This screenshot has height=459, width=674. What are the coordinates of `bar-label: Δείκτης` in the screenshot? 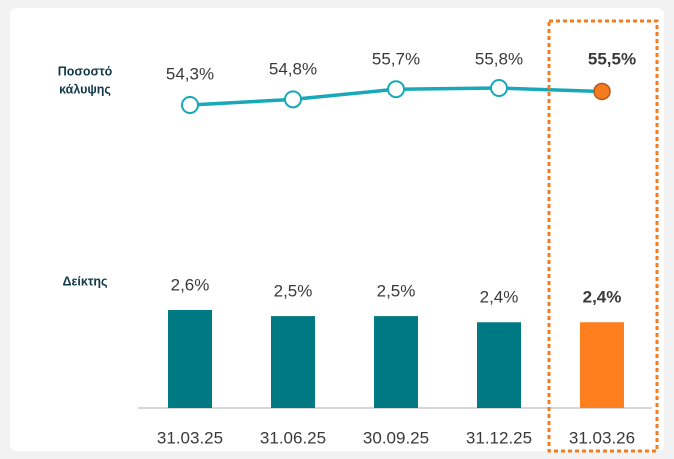 It's located at (84, 281).